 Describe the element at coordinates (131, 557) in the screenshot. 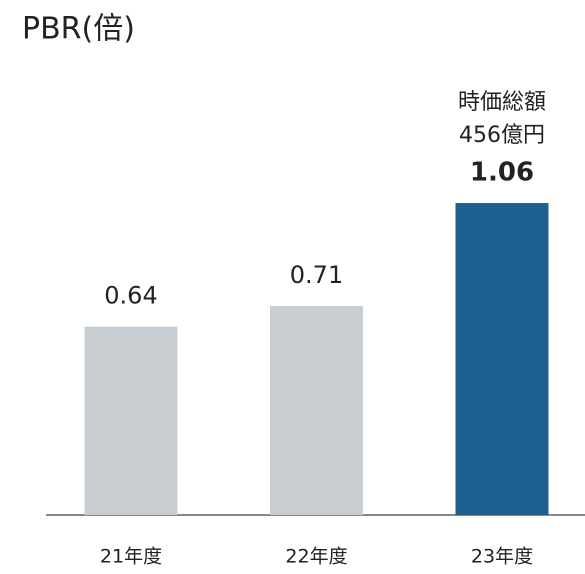

I see `x-tick-label: 21年度` at that location.